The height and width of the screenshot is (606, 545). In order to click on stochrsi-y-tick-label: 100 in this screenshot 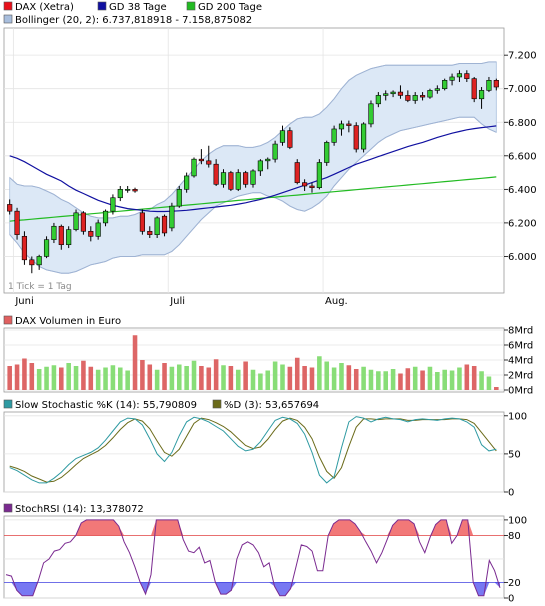, I will do `click(517, 520)`.